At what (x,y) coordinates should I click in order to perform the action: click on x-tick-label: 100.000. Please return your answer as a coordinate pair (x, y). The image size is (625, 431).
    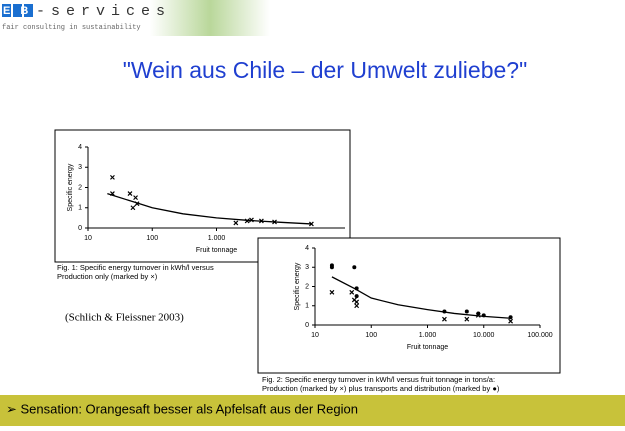
    Looking at the image, I should click on (539, 335).